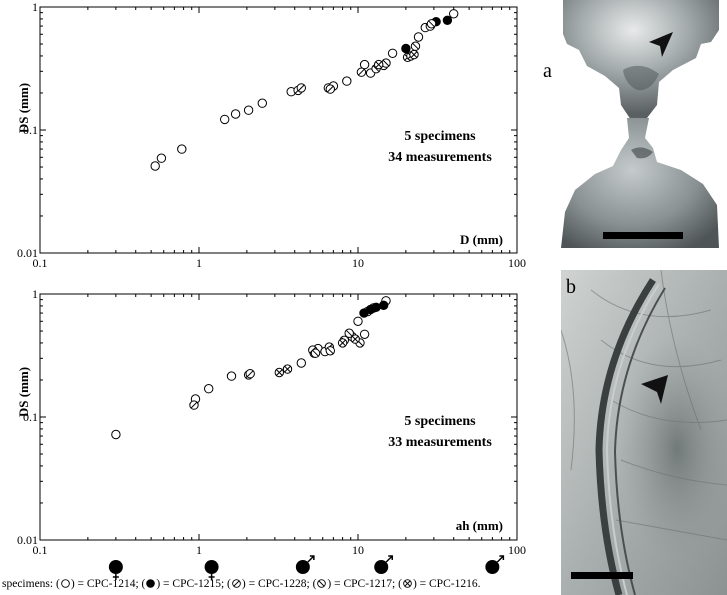 The height and width of the screenshot is (595, 727). What do you see at coordinates (654, 389) in the screenshot?
I see `arrowhead-marker-b` at bounding box center [654, 389].